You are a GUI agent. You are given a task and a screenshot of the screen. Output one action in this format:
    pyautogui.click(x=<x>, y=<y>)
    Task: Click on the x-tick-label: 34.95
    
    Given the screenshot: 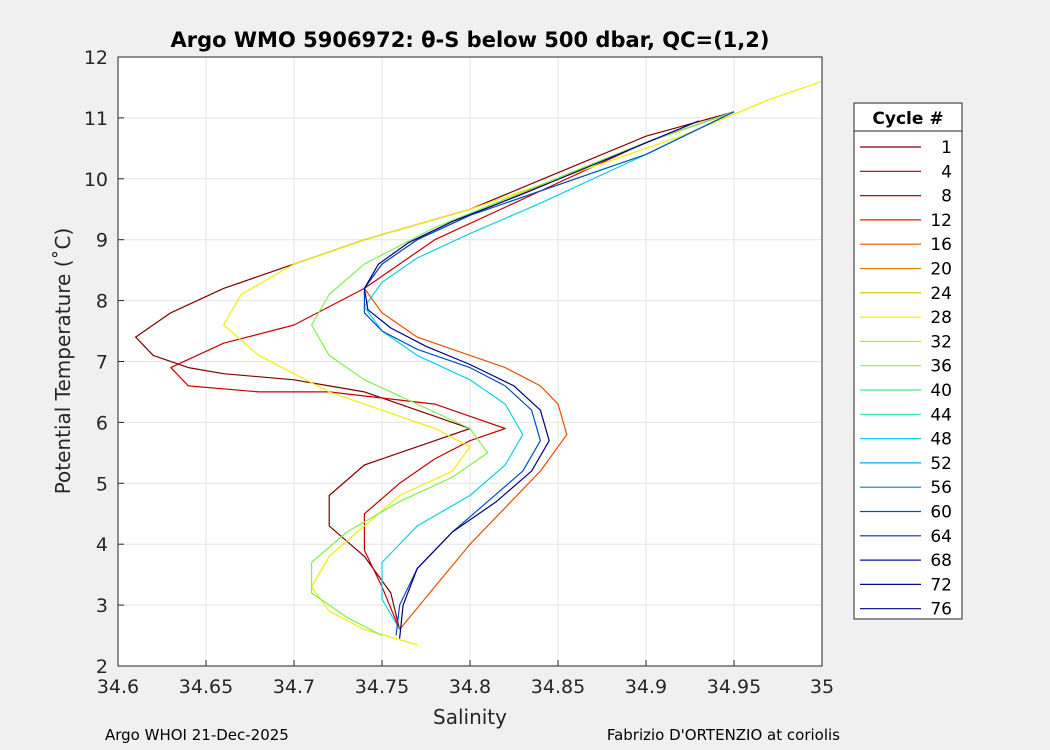 What is the action you would take?
    pyautogui.click(x=734, y=687)
    